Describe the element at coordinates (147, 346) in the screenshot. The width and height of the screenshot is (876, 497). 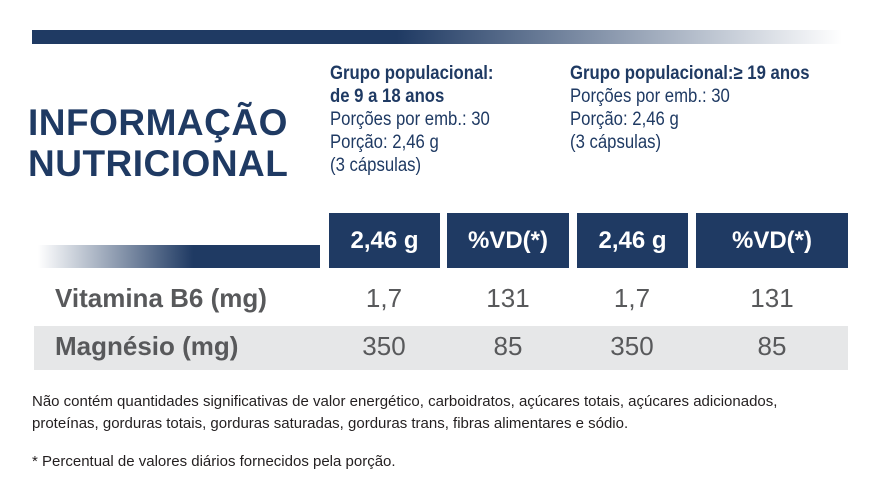
I see `row-label: Magnésio (mg)` at that location.